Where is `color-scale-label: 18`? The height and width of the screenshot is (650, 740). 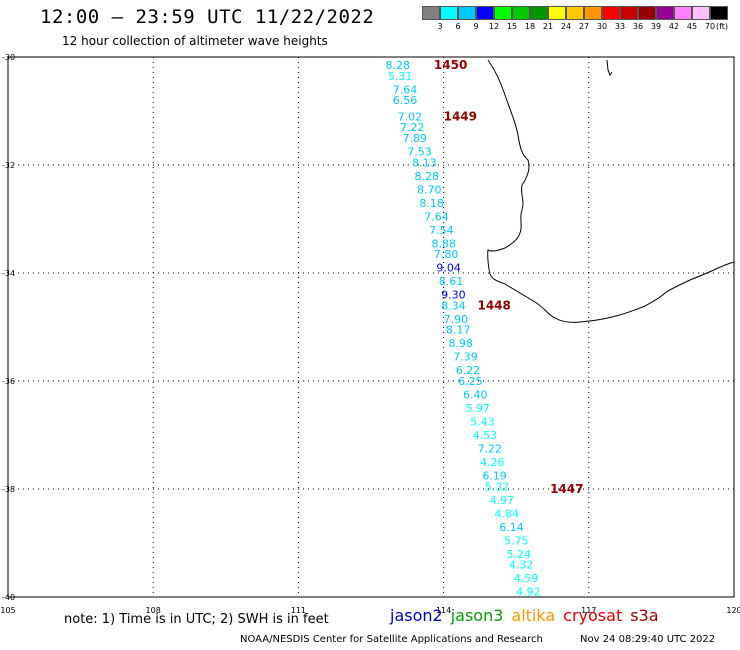 color-scale-label: 18 is located at coordinates (530, 26).